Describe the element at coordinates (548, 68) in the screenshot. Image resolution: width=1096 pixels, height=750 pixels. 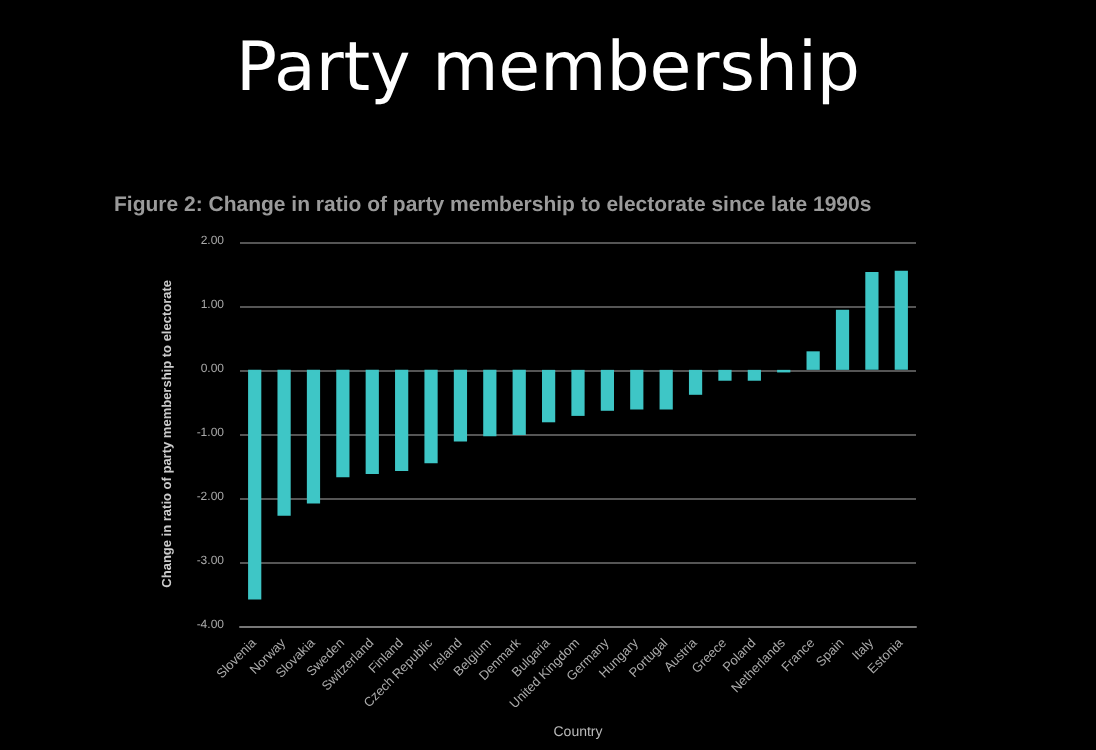
I see `chart-title: Party membership` at that location.